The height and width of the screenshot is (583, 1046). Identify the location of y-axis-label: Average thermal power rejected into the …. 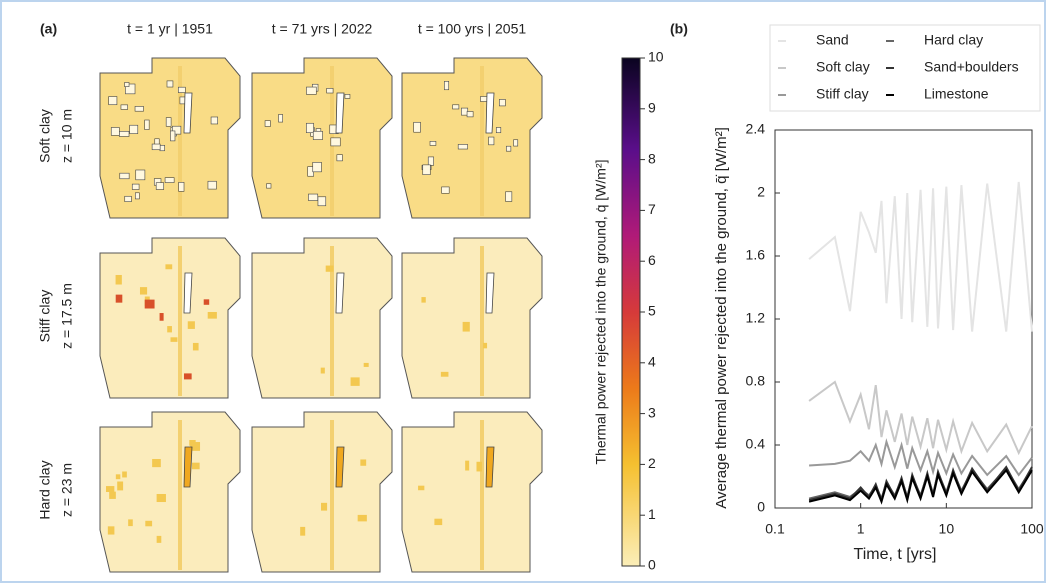
(721, 318).